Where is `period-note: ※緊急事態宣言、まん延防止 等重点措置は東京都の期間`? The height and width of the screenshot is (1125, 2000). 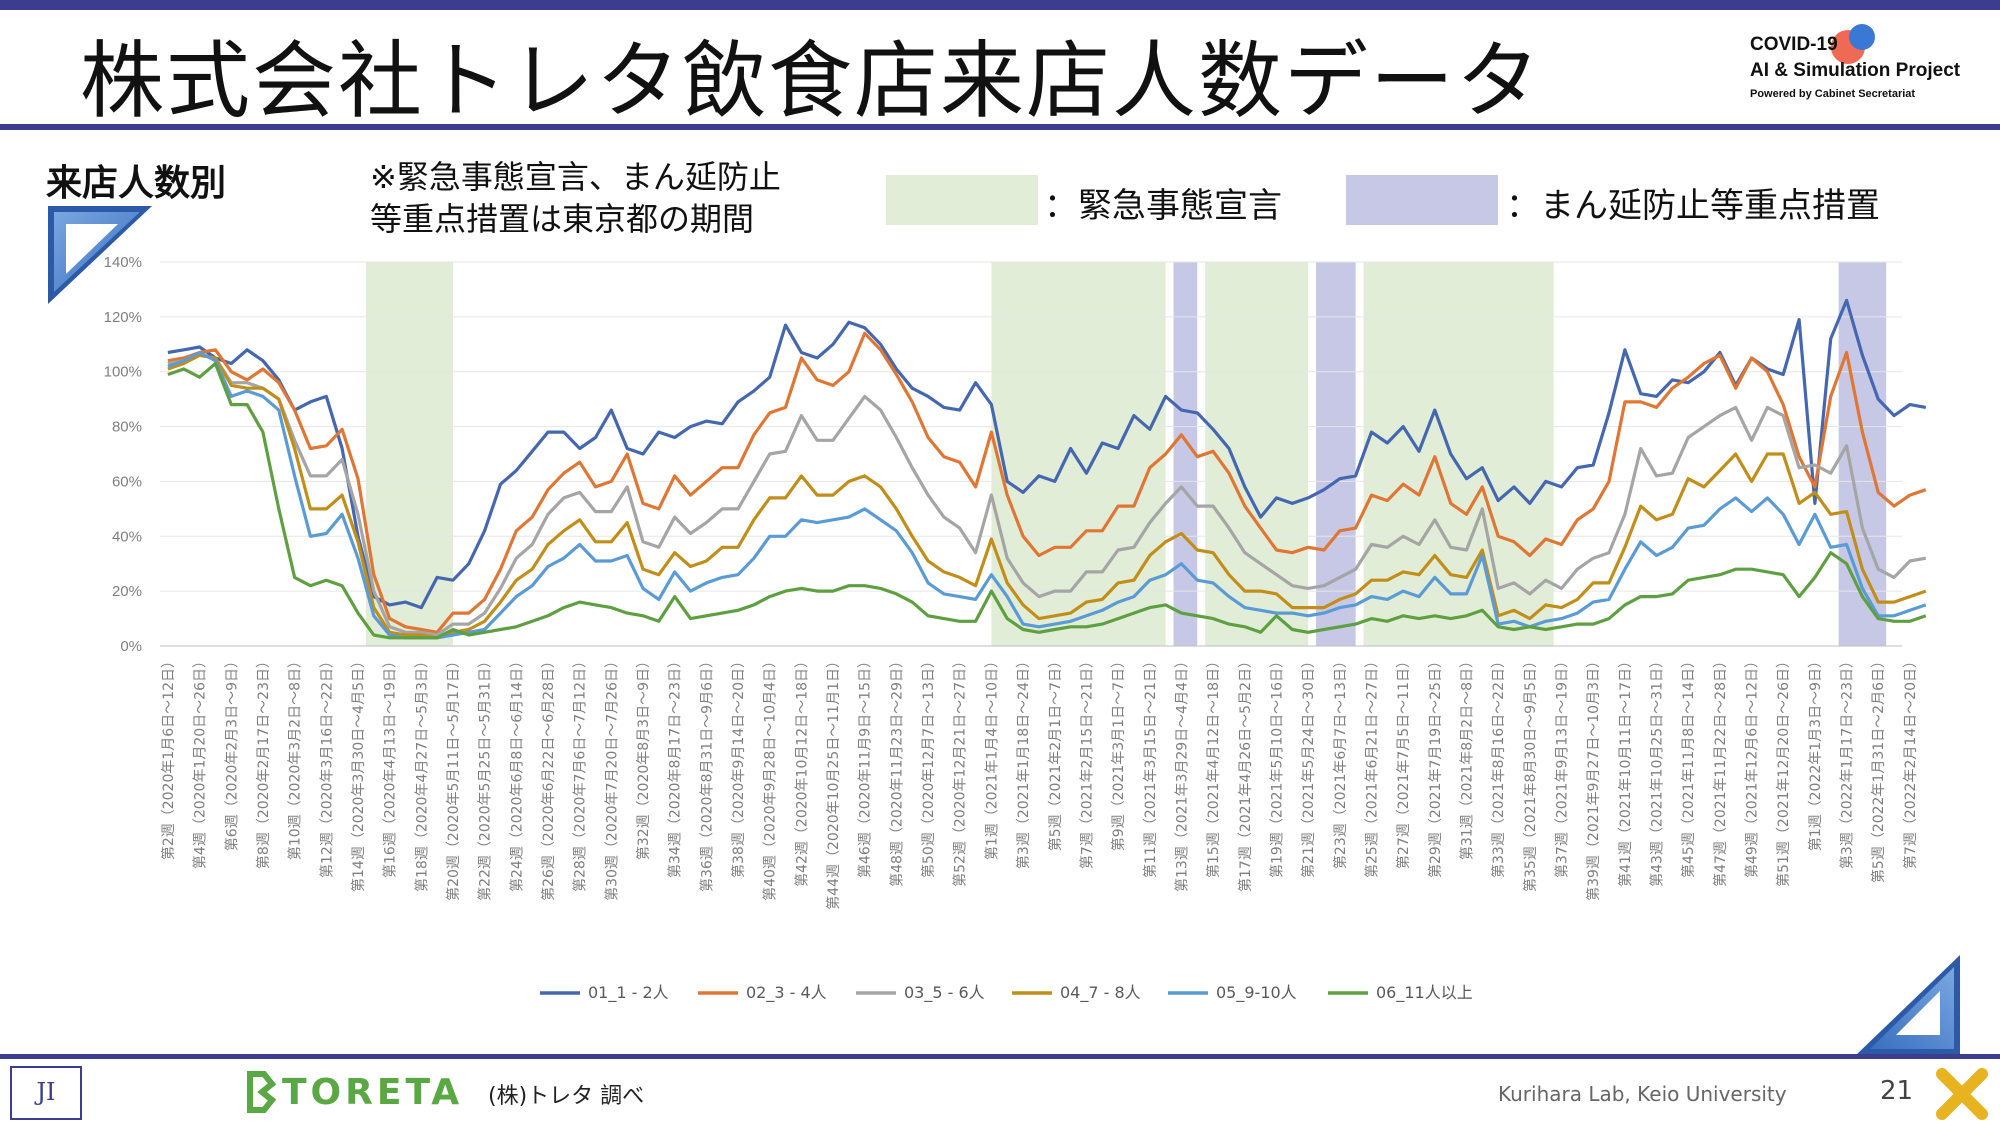 period-note: ※緊急事態宣言、まん延防止 等重点措置は東京都の期間 is located at coordinates (575, 198).